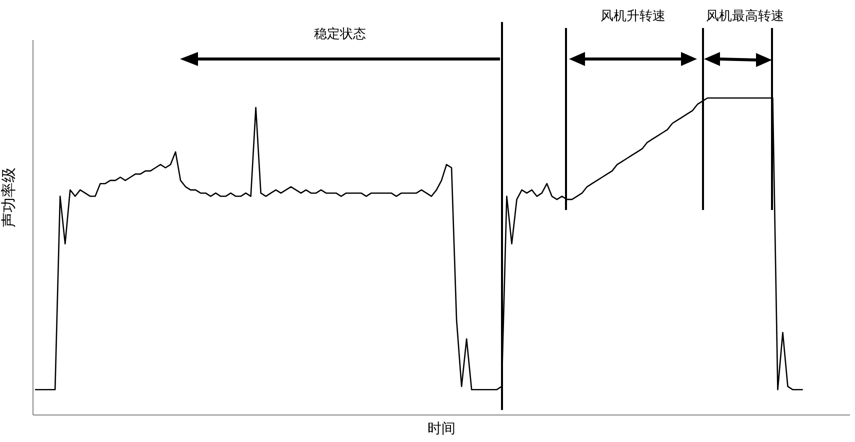 The image size is (855, 442). Describe the element at coordinates (340, 34) in the screenshot. I see `text: 稳定状态` at that location.